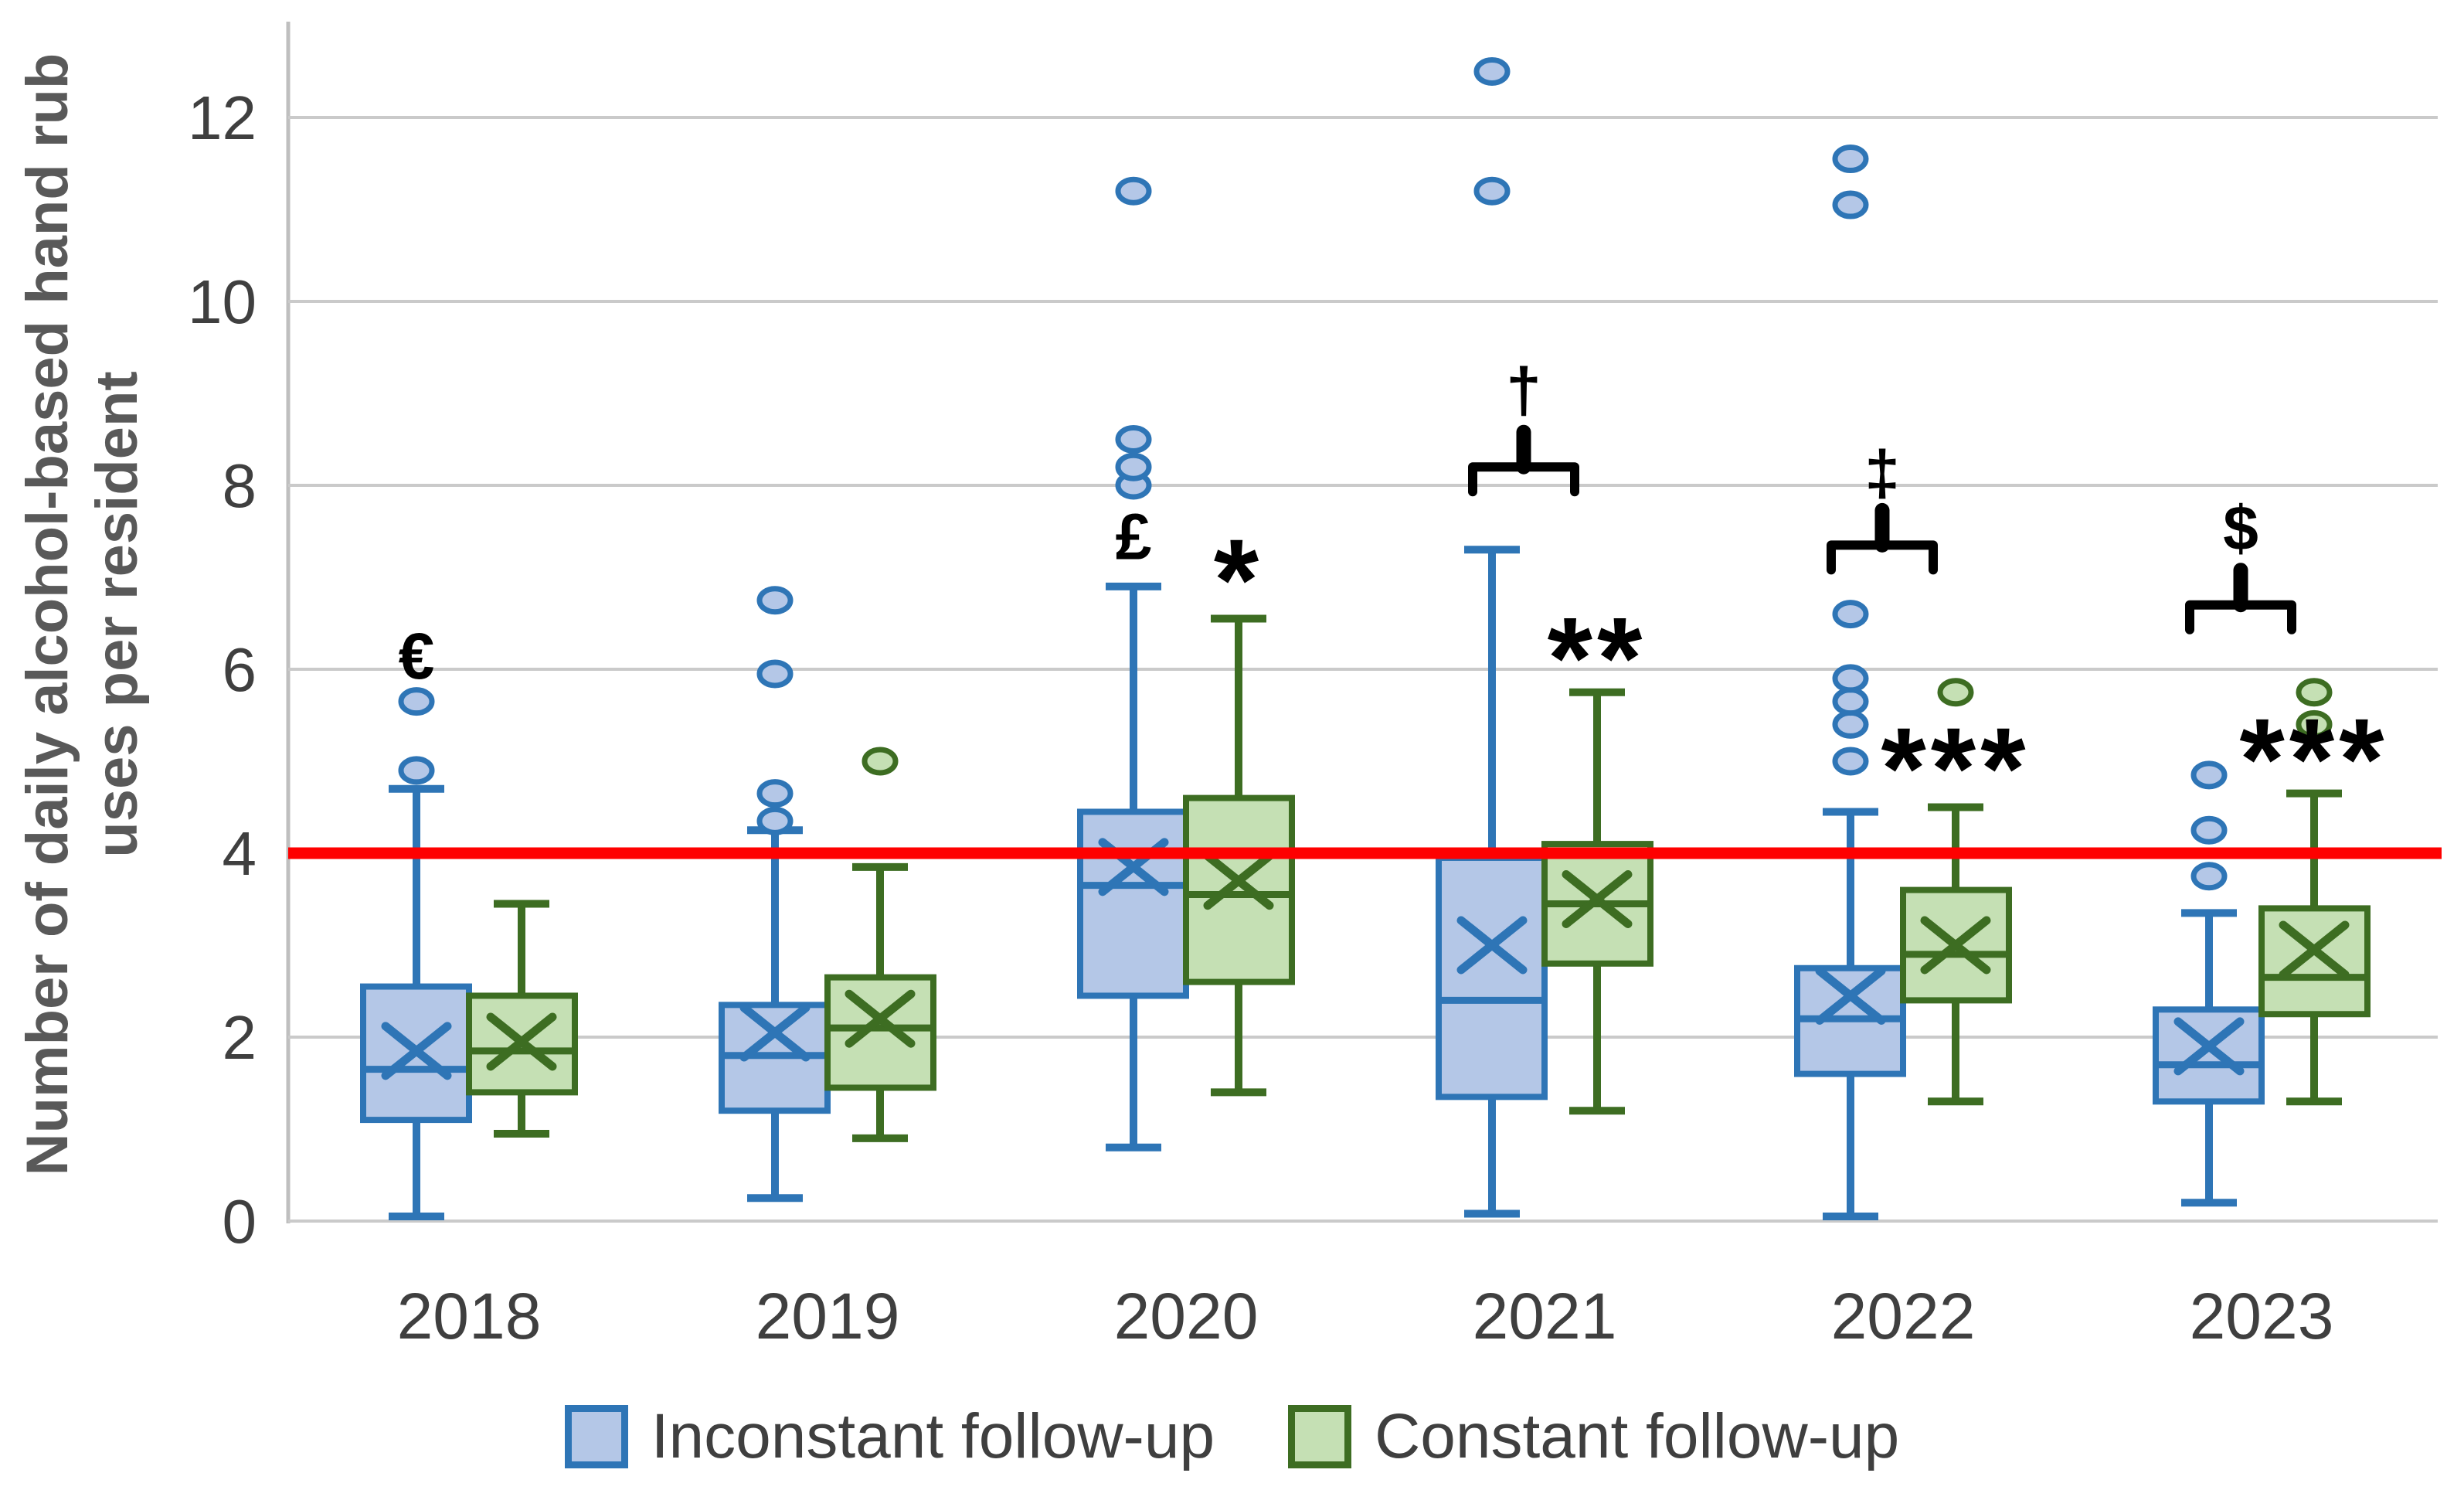 This screenshot has width=2464, height=1490. I want to click on mean-marker-inconstant-2021, so click(1492, 945).